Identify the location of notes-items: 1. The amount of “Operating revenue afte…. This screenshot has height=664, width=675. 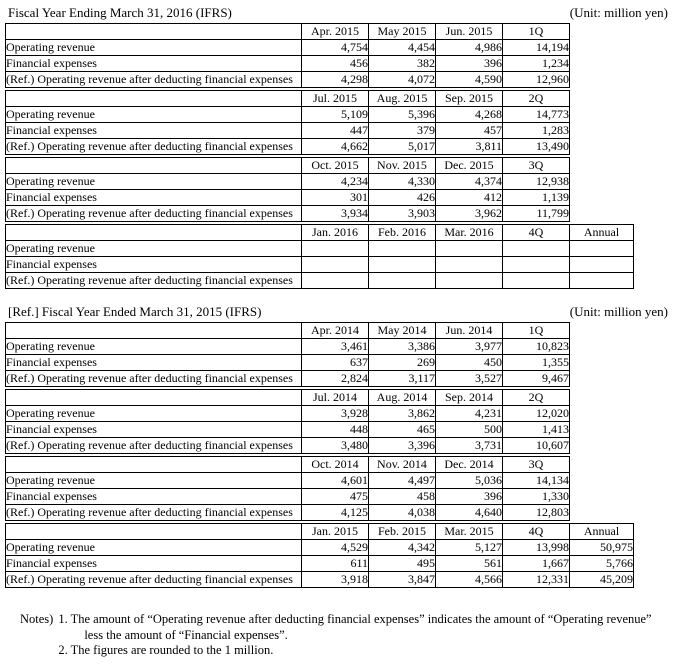
(354, 635).